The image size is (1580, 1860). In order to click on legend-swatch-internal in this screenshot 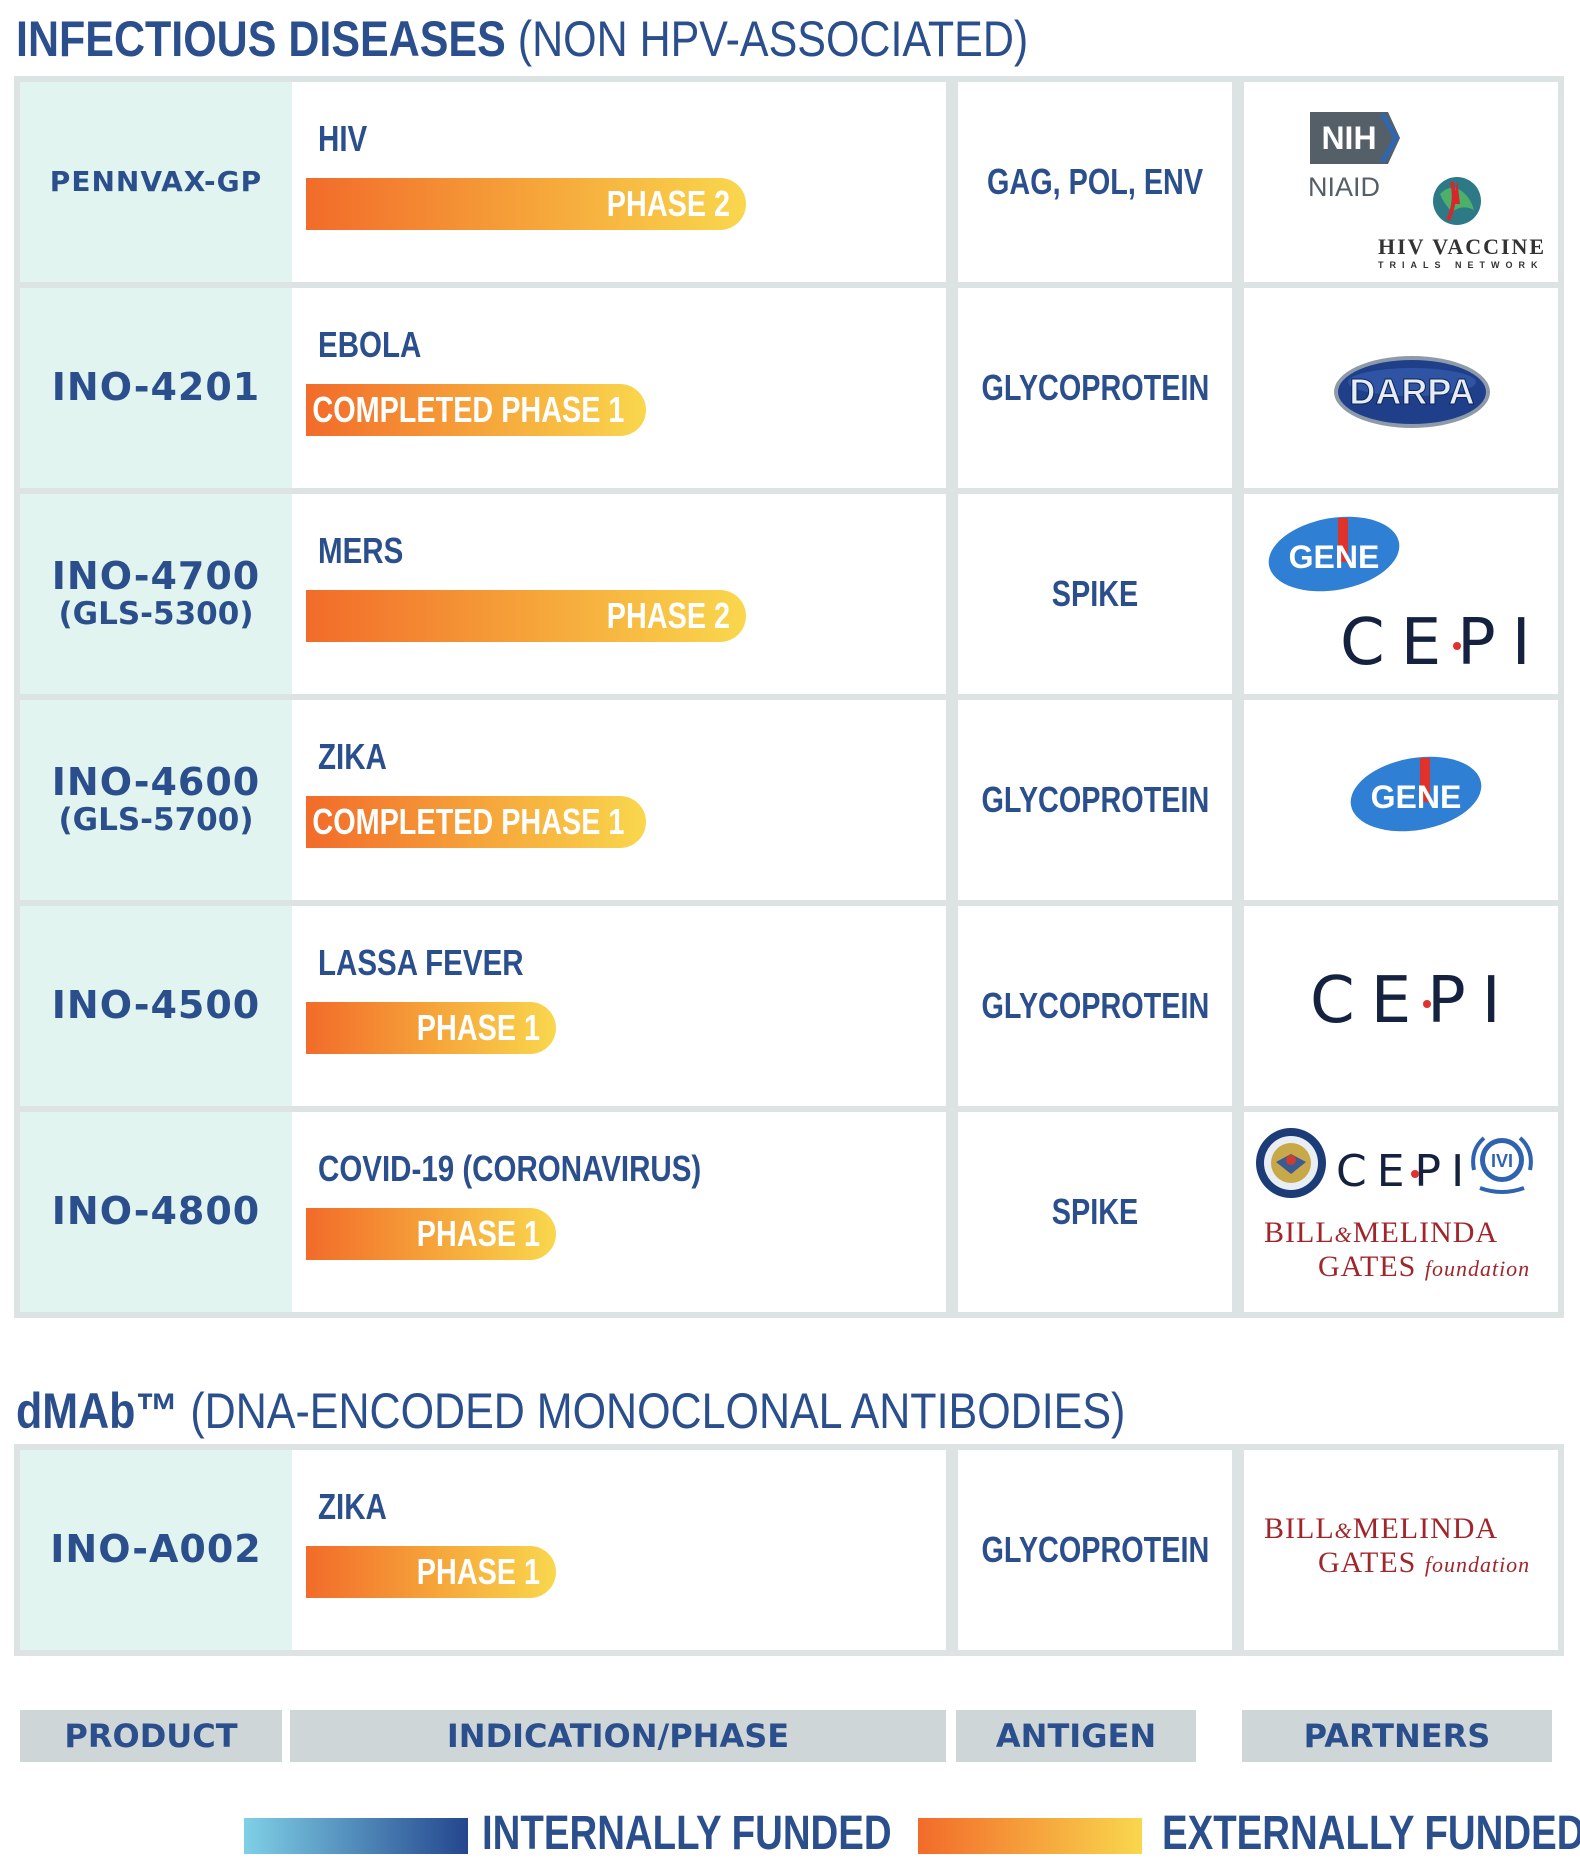, I will do `click(356, 1836)`.